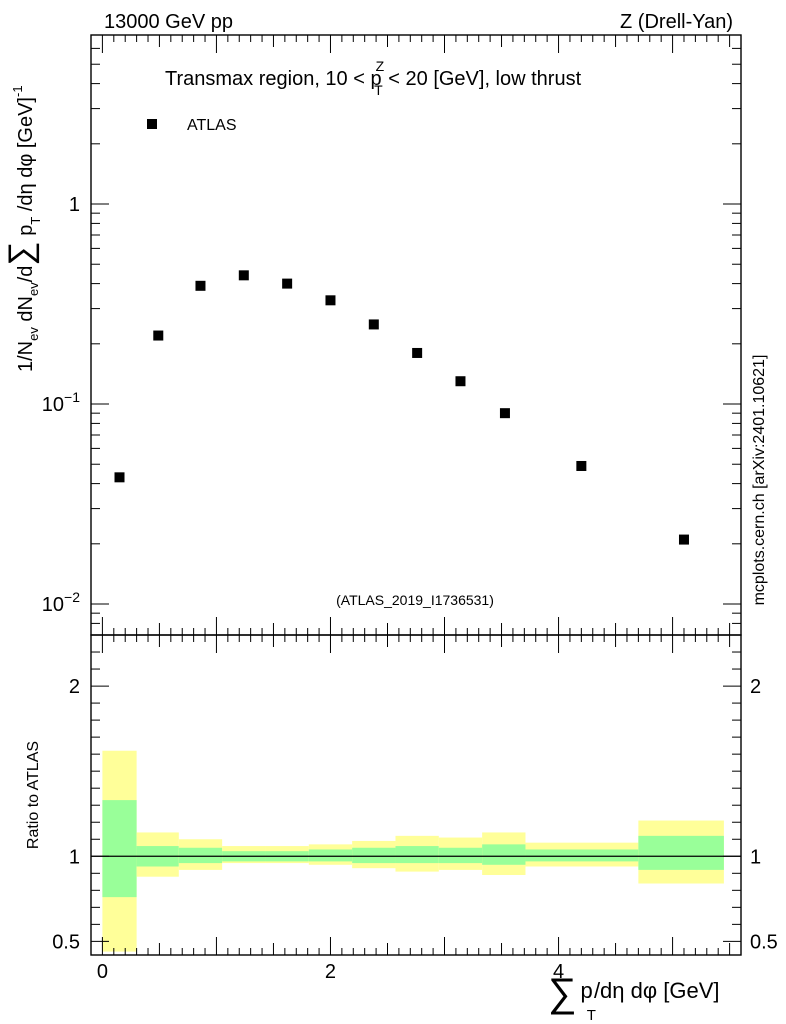  What do you see at coordinates (33, 334) in the screenshot?
I see `main-ylabel-p1: ev` at bounding box center [33, 334].